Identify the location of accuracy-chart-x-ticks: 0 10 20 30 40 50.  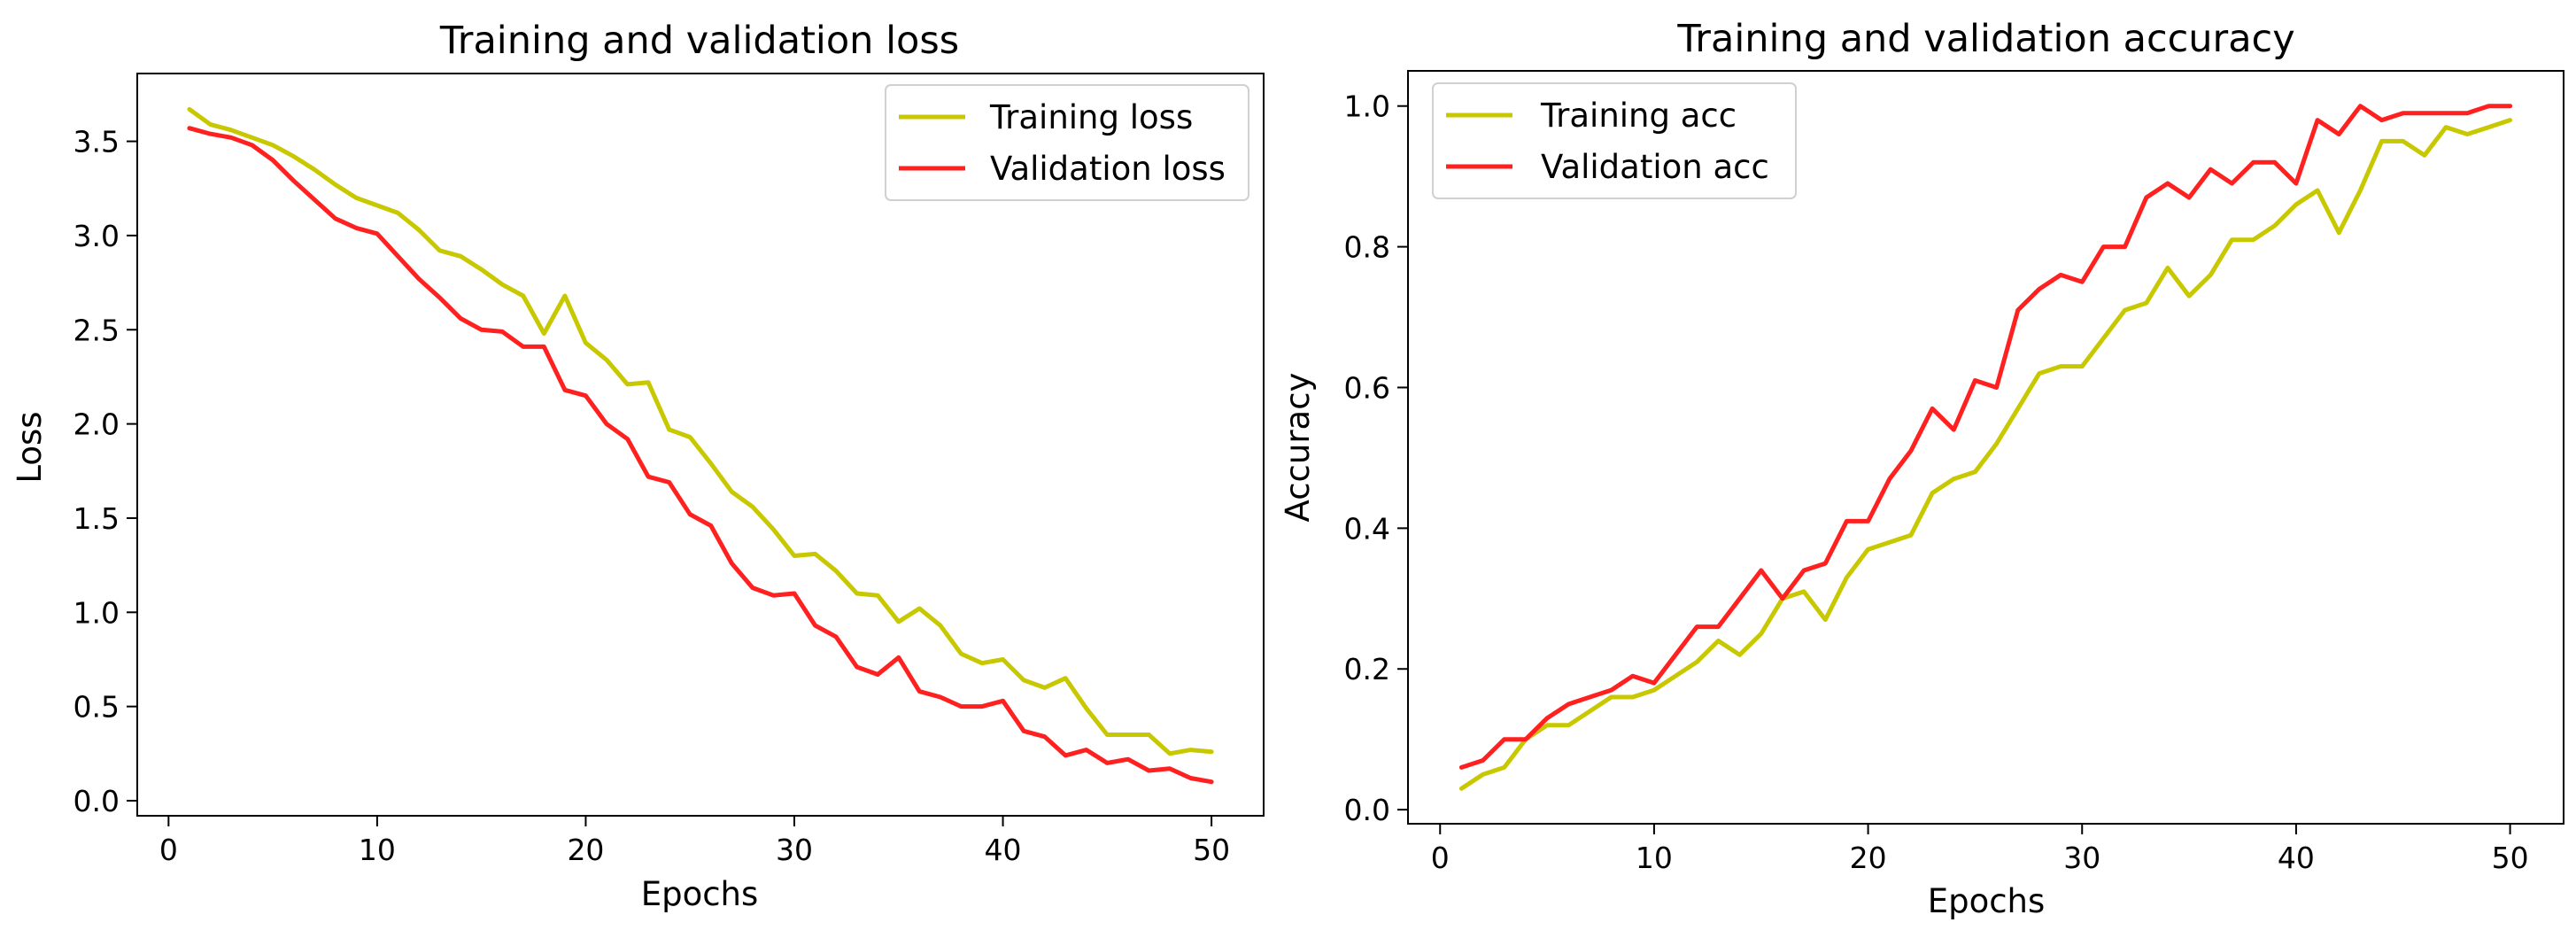
(1980, 849).